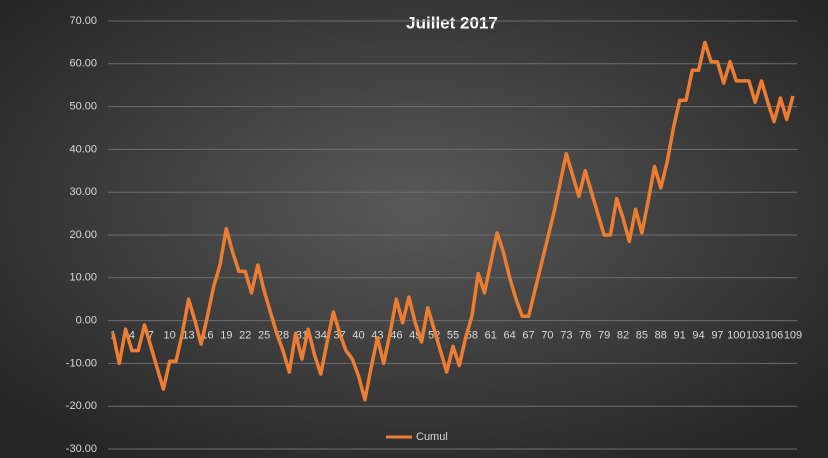 This screenshot has width=828, height=458. Describe the element at coordinates (642, 336) in the screenshot. I see `x-tick-label: 85` at that location.